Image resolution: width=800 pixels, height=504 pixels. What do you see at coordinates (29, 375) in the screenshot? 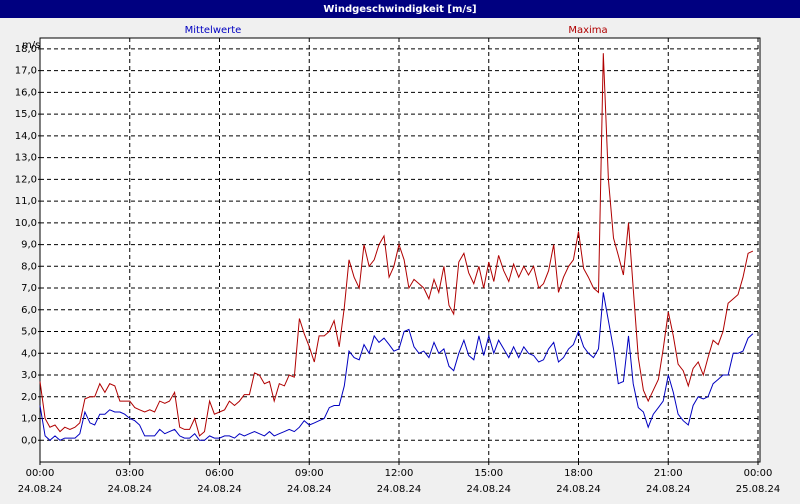
I see `y-tick-label: 3,0` at bounding box center [29, 375].